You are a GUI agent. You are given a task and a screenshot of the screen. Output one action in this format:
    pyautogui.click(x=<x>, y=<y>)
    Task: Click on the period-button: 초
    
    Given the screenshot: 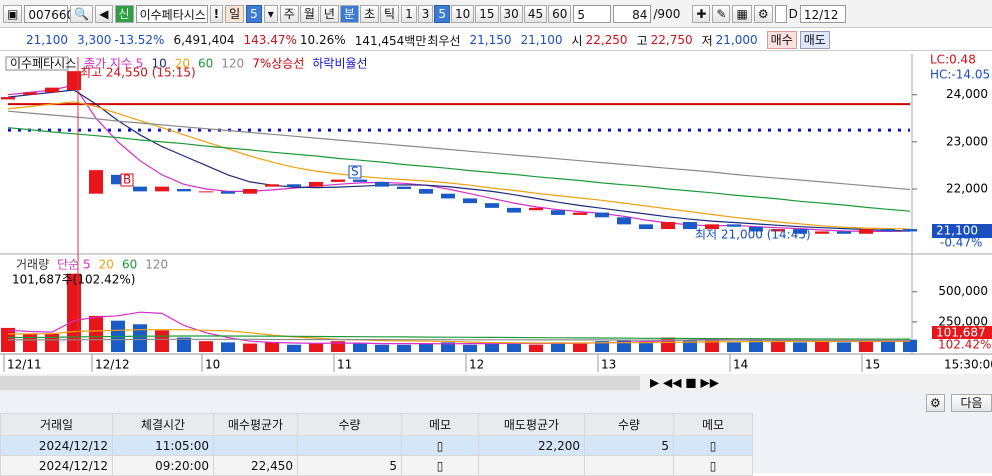 What is the action you would take?
    pyautogui.click(x=369, y=13)
    